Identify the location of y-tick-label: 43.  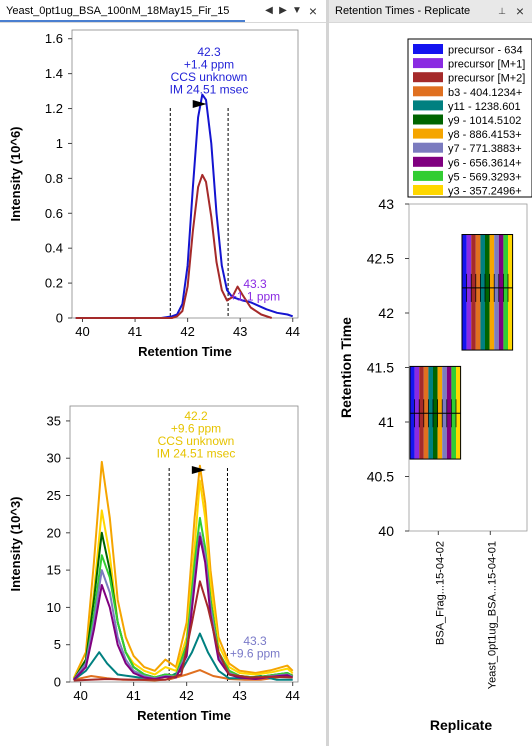
(386, 204).